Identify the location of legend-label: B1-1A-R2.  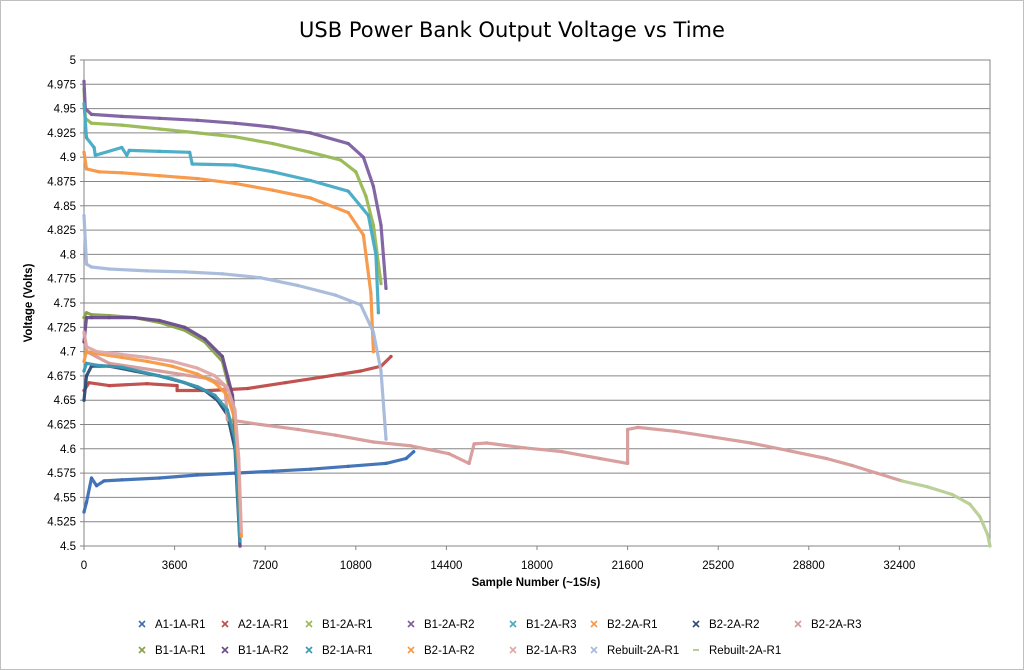
(263, 651).